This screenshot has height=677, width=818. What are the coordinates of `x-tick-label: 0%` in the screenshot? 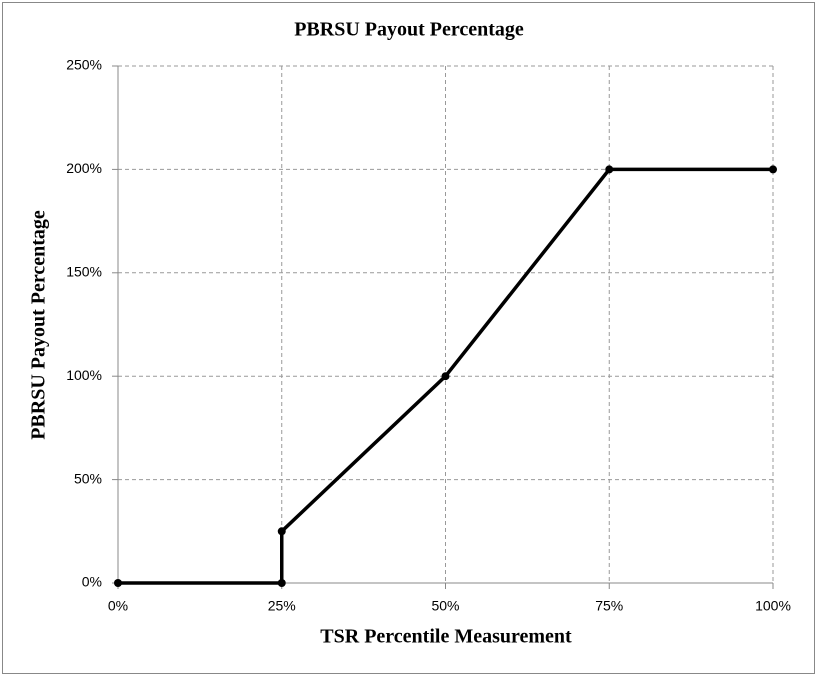 It's located at (118, 606).